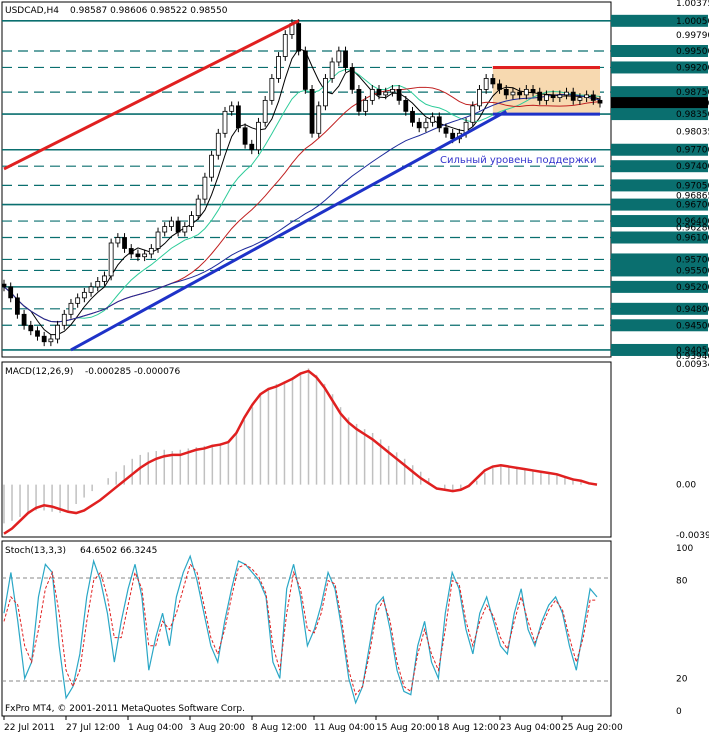 This screenshot has width=709, height=734. What do you see at coordinates (518, 160) in the screenshot?
I see `support-annotation: Сильный уровень поддержки` at bounding box center [518, 160].